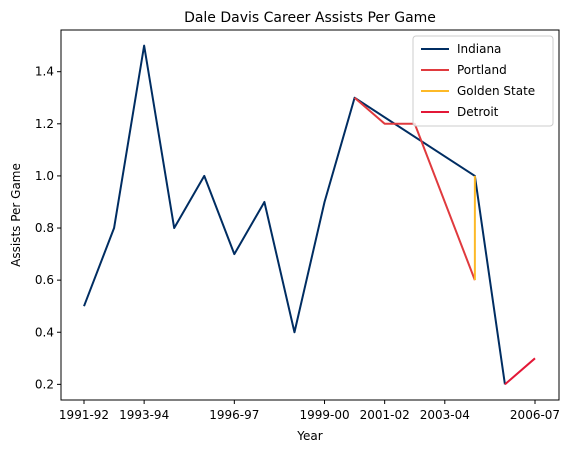 This screenshot has width=573, height=453. What do you see at coordinates (84, 415) in the screenshot?
I see `x-tick-label: 1991-92` at bounding box center [84, 415].